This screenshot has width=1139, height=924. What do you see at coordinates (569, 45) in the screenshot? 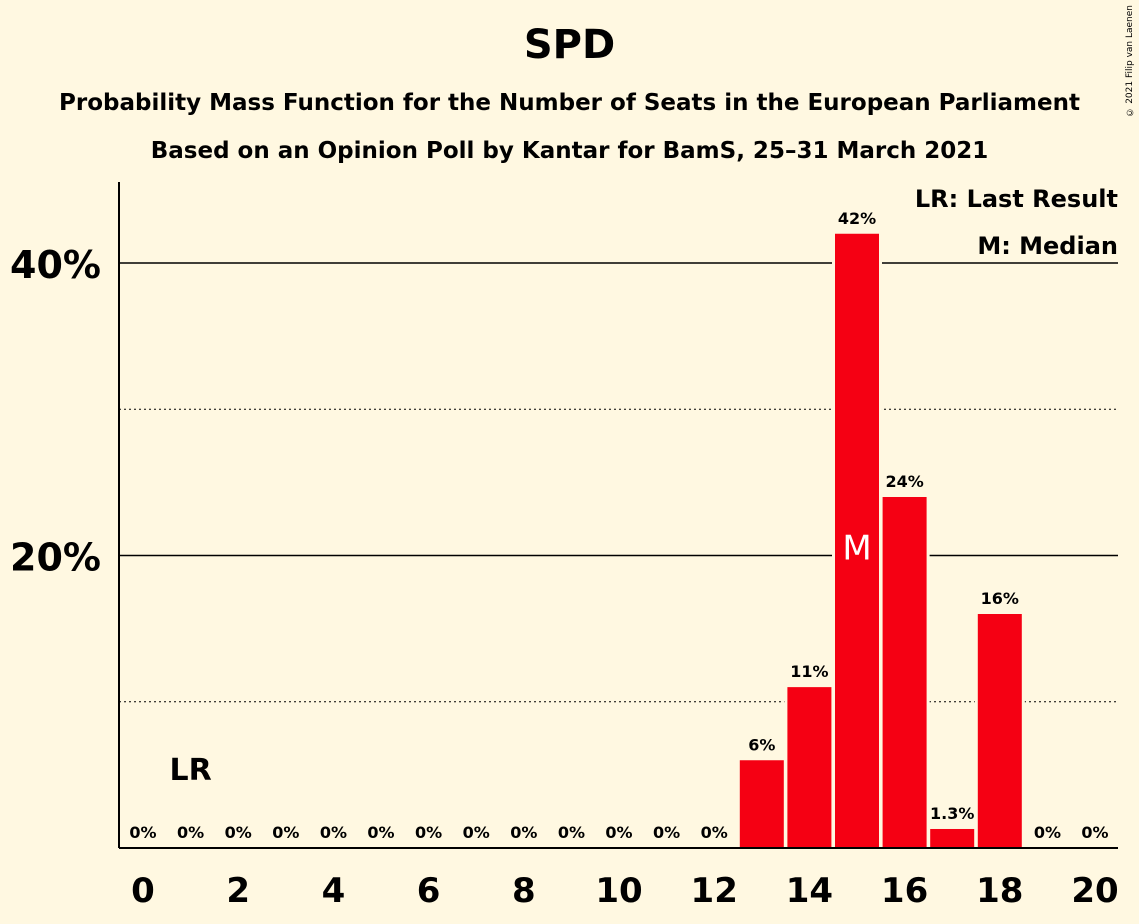
I see `chart-title: SPD` at bounding box center [569, 45].